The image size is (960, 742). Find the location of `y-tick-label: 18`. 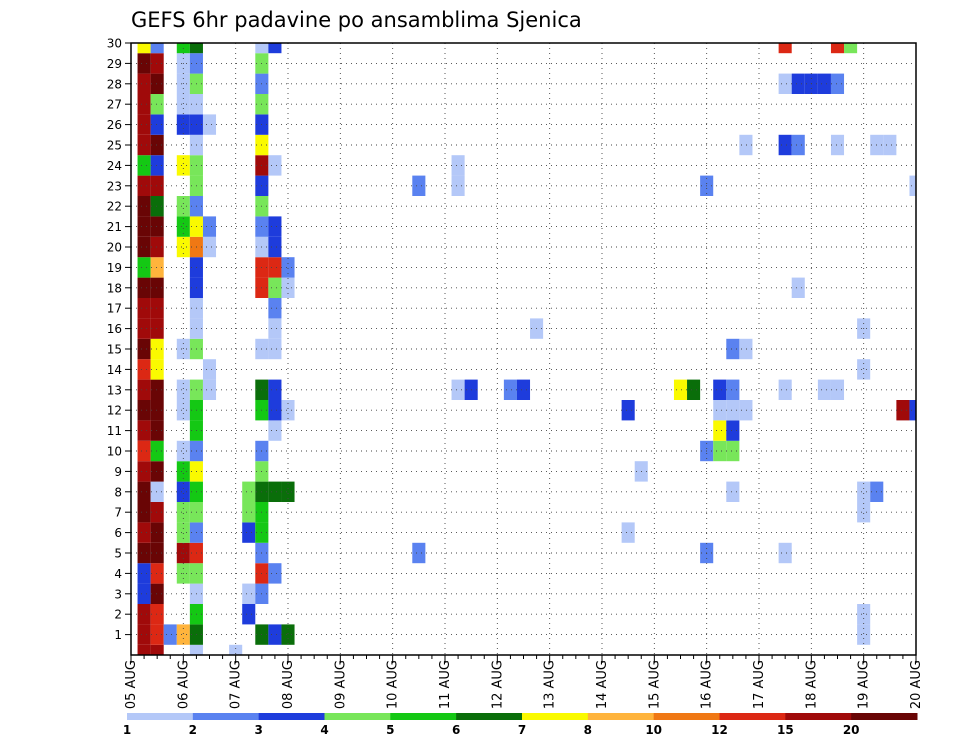

y-tick-label: 18 is located at coordinates (114, 288).